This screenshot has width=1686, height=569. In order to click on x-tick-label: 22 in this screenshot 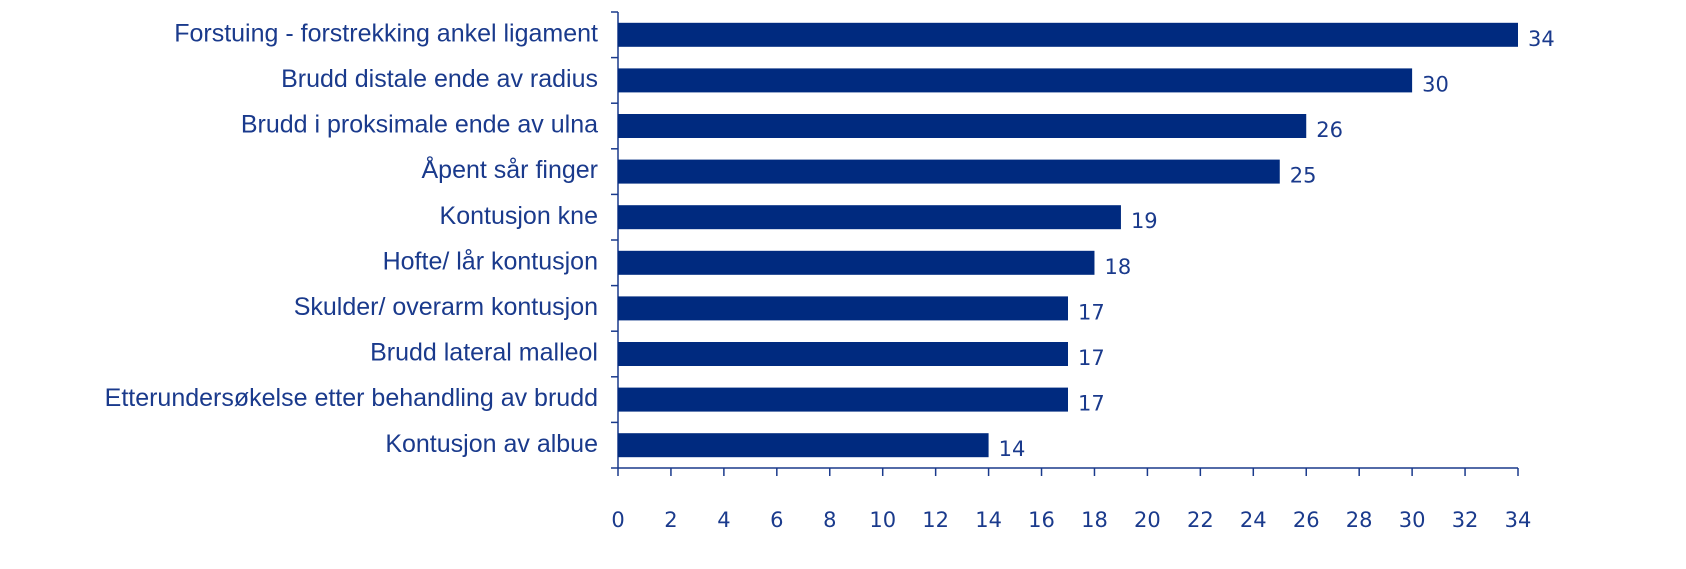, I will do `click(1200, 520)`.